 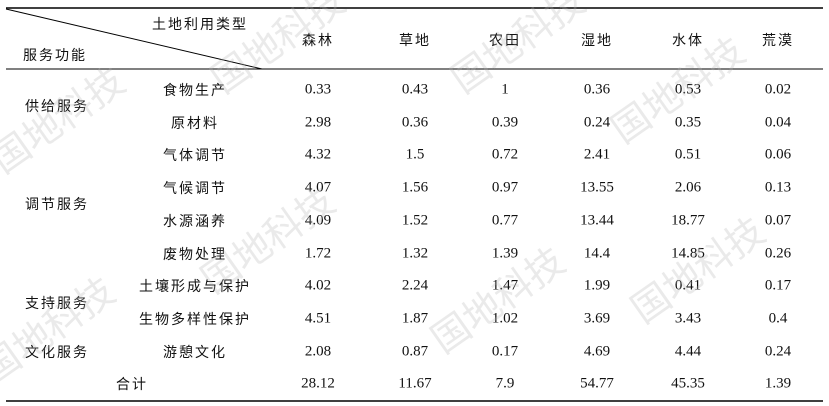 What do you see at coordinates (597, 383) in the screenshot?
I see `total-value: 54.77` at bounding box center [597, 383].